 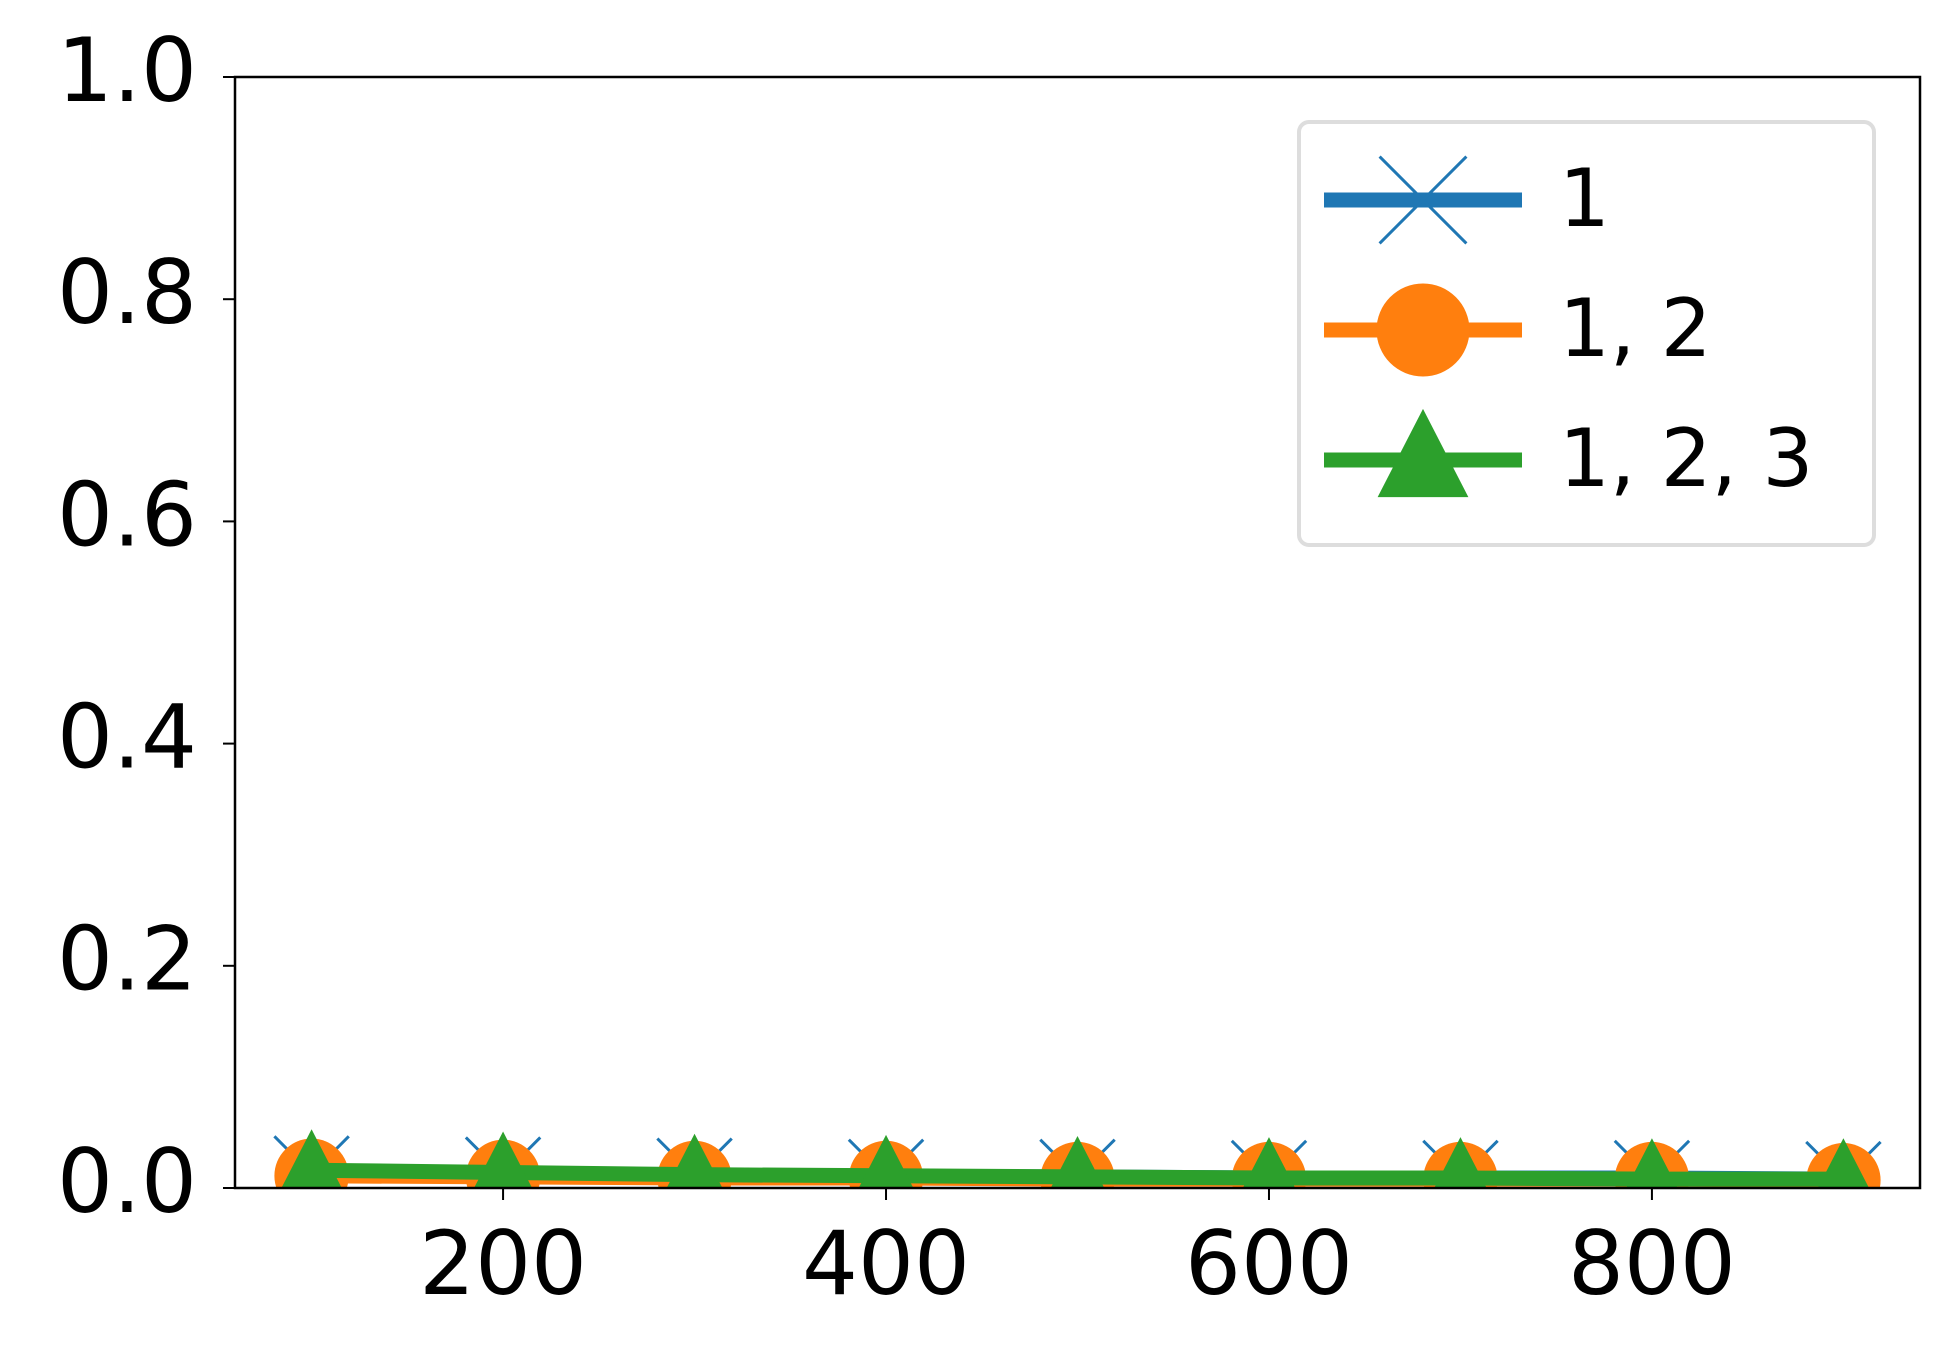 I want to click on marker-circle, so click(x=1423, y=330).